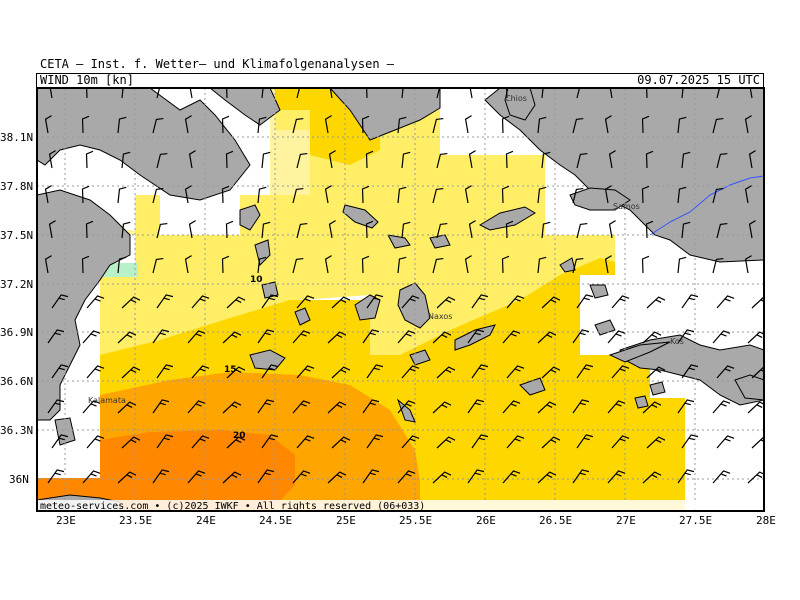 The height and width of the screenshot is (600, 800). What do you see at coordinates (599, 291) in the screenshot?
I see `leros` at bounding box center [599, 291].